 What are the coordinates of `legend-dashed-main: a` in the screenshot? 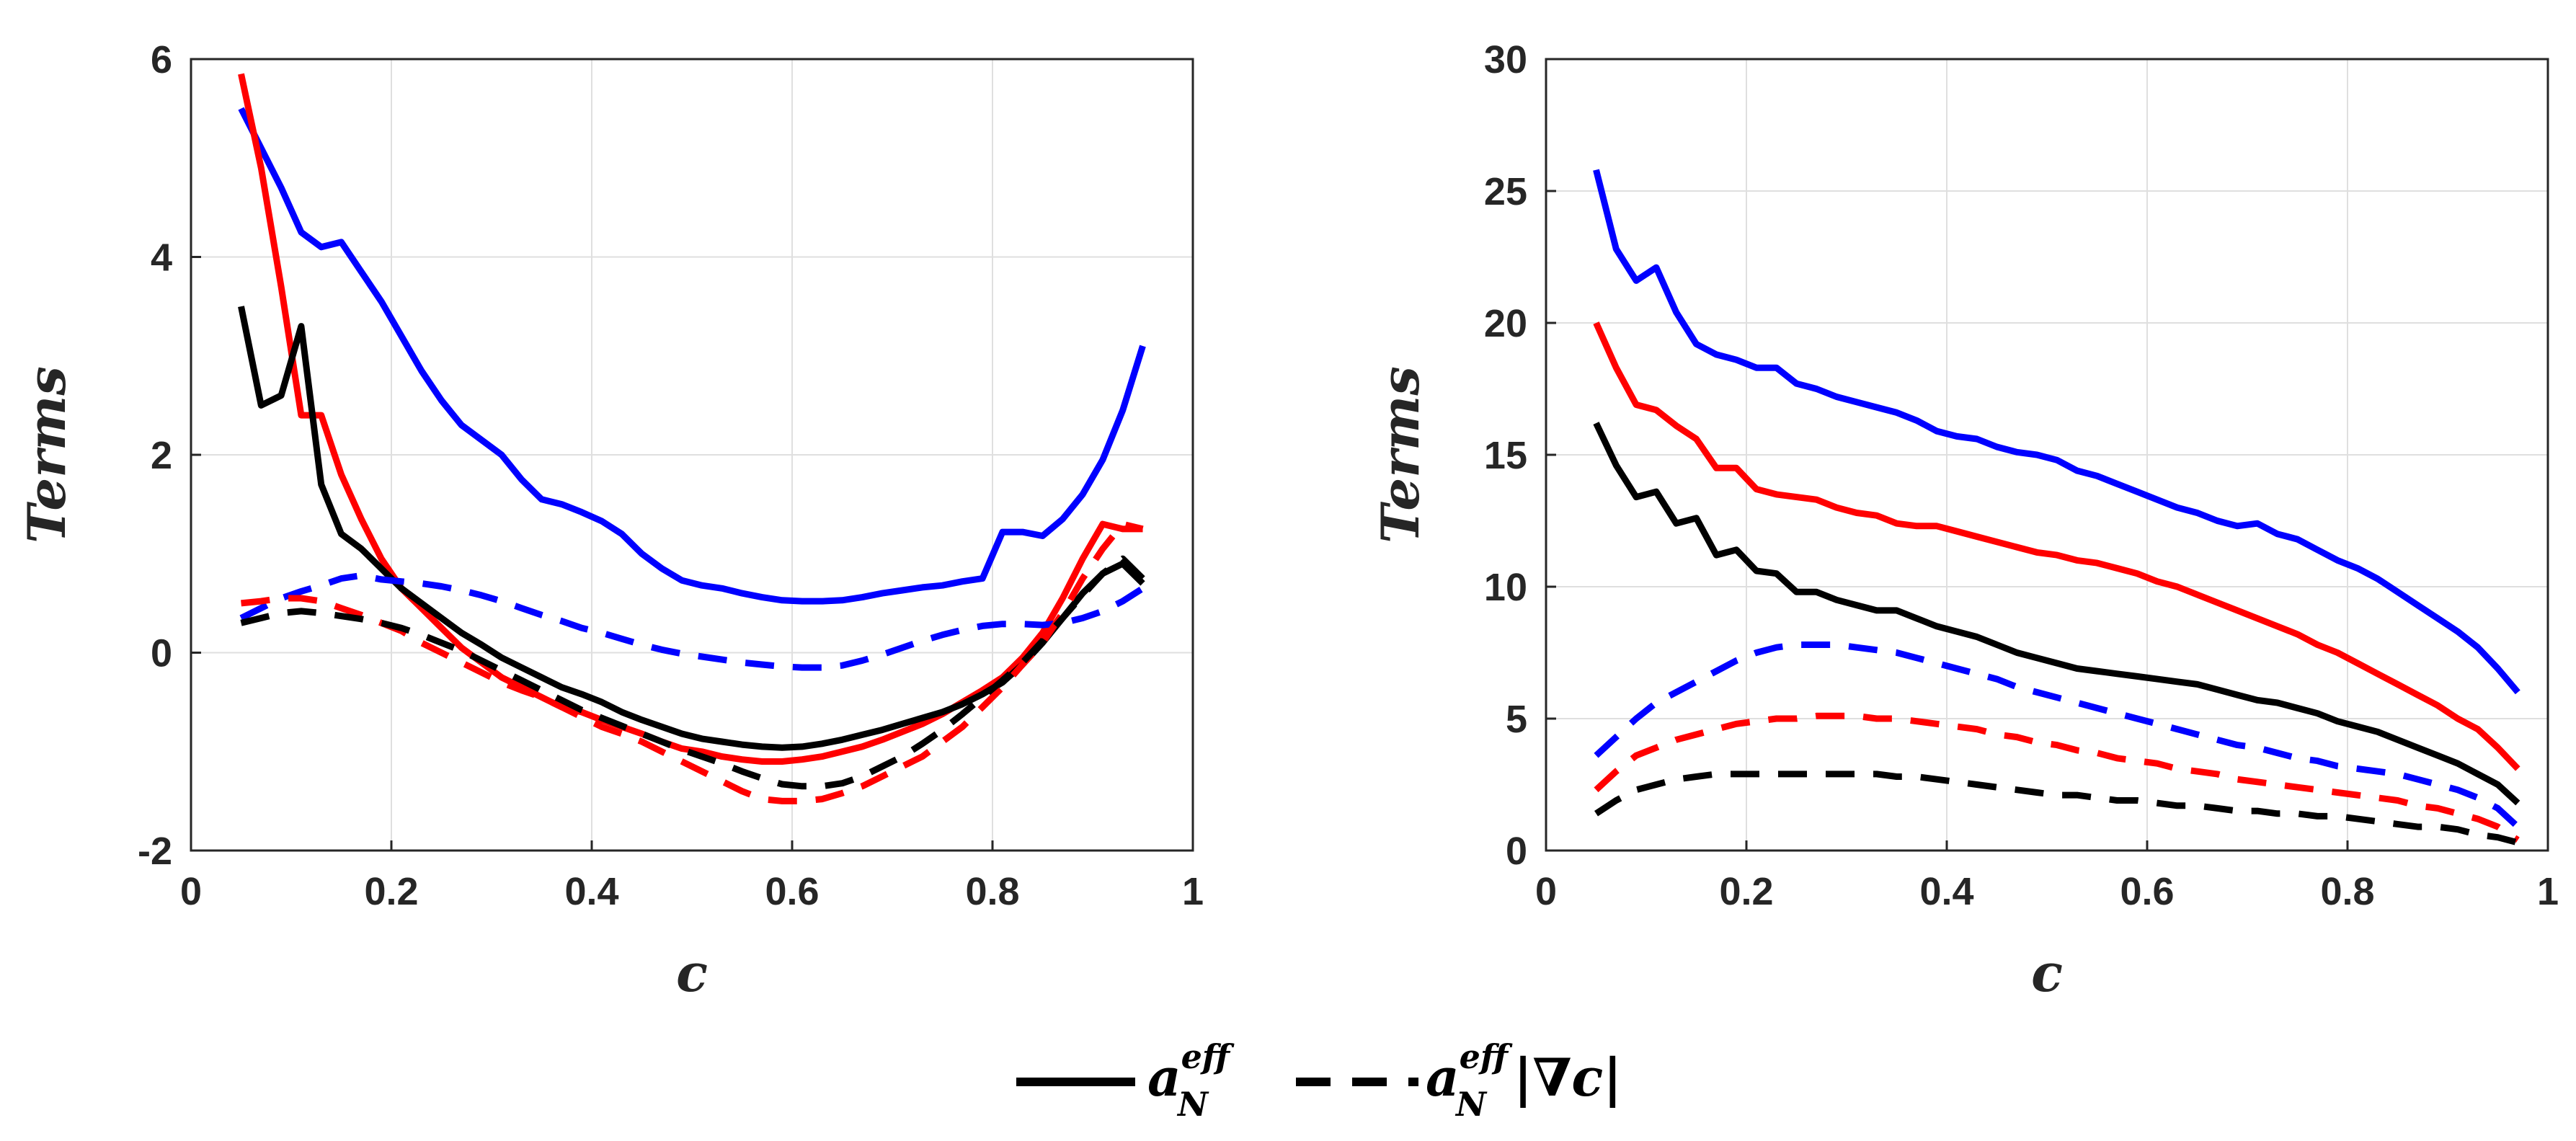 It's located at (1443, 1077).